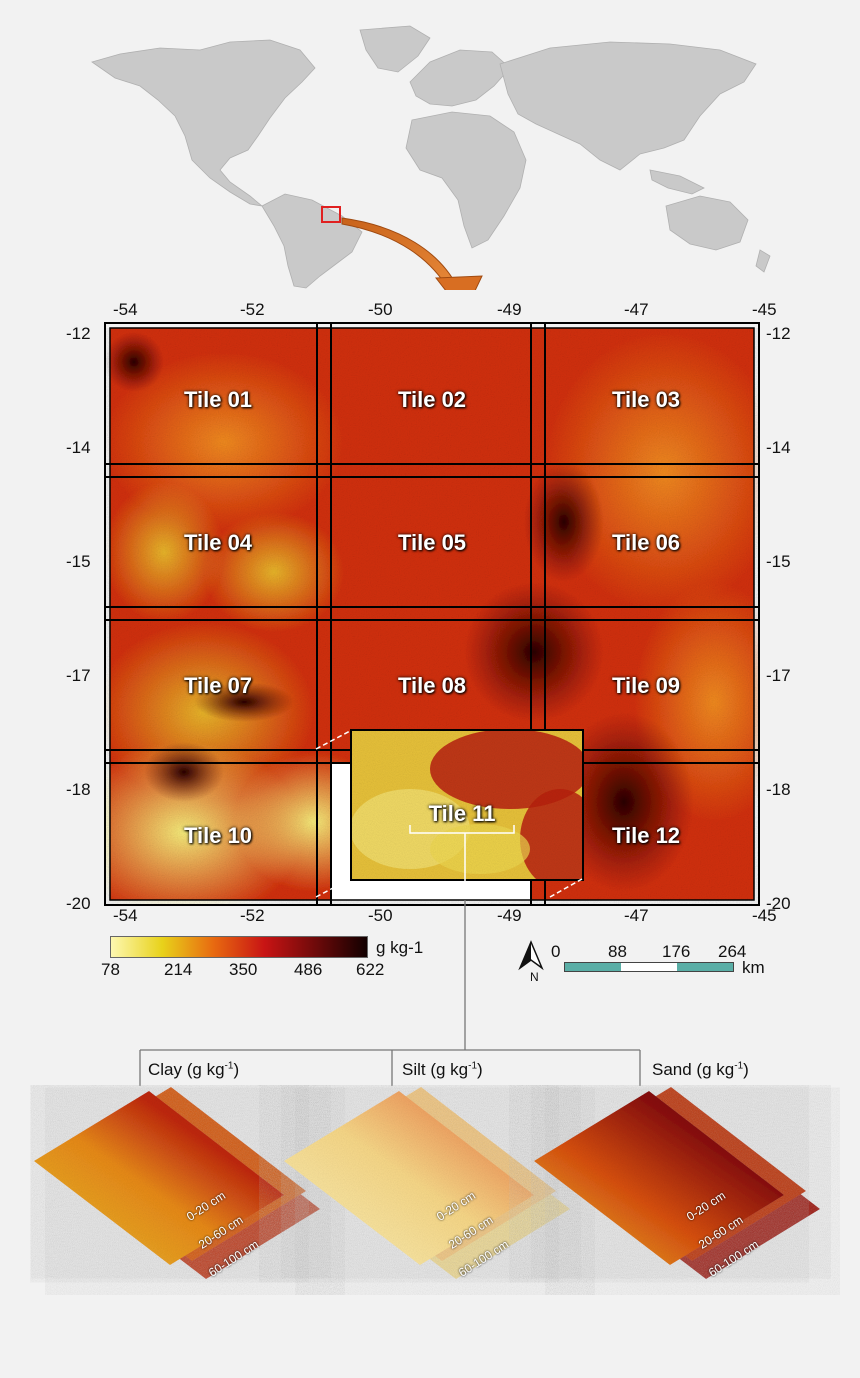 The height and width of the screenshot is (1378, 860). I want to click on australia-shape, so click(707, 223).